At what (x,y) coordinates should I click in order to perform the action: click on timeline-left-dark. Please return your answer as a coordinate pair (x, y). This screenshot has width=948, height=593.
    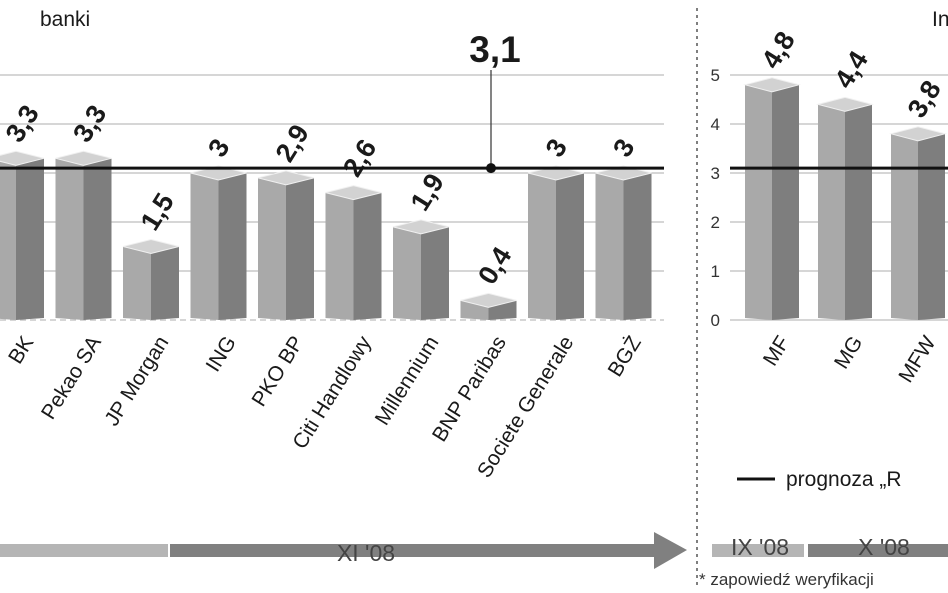
    Looking at the image, I should click on (413, 550).